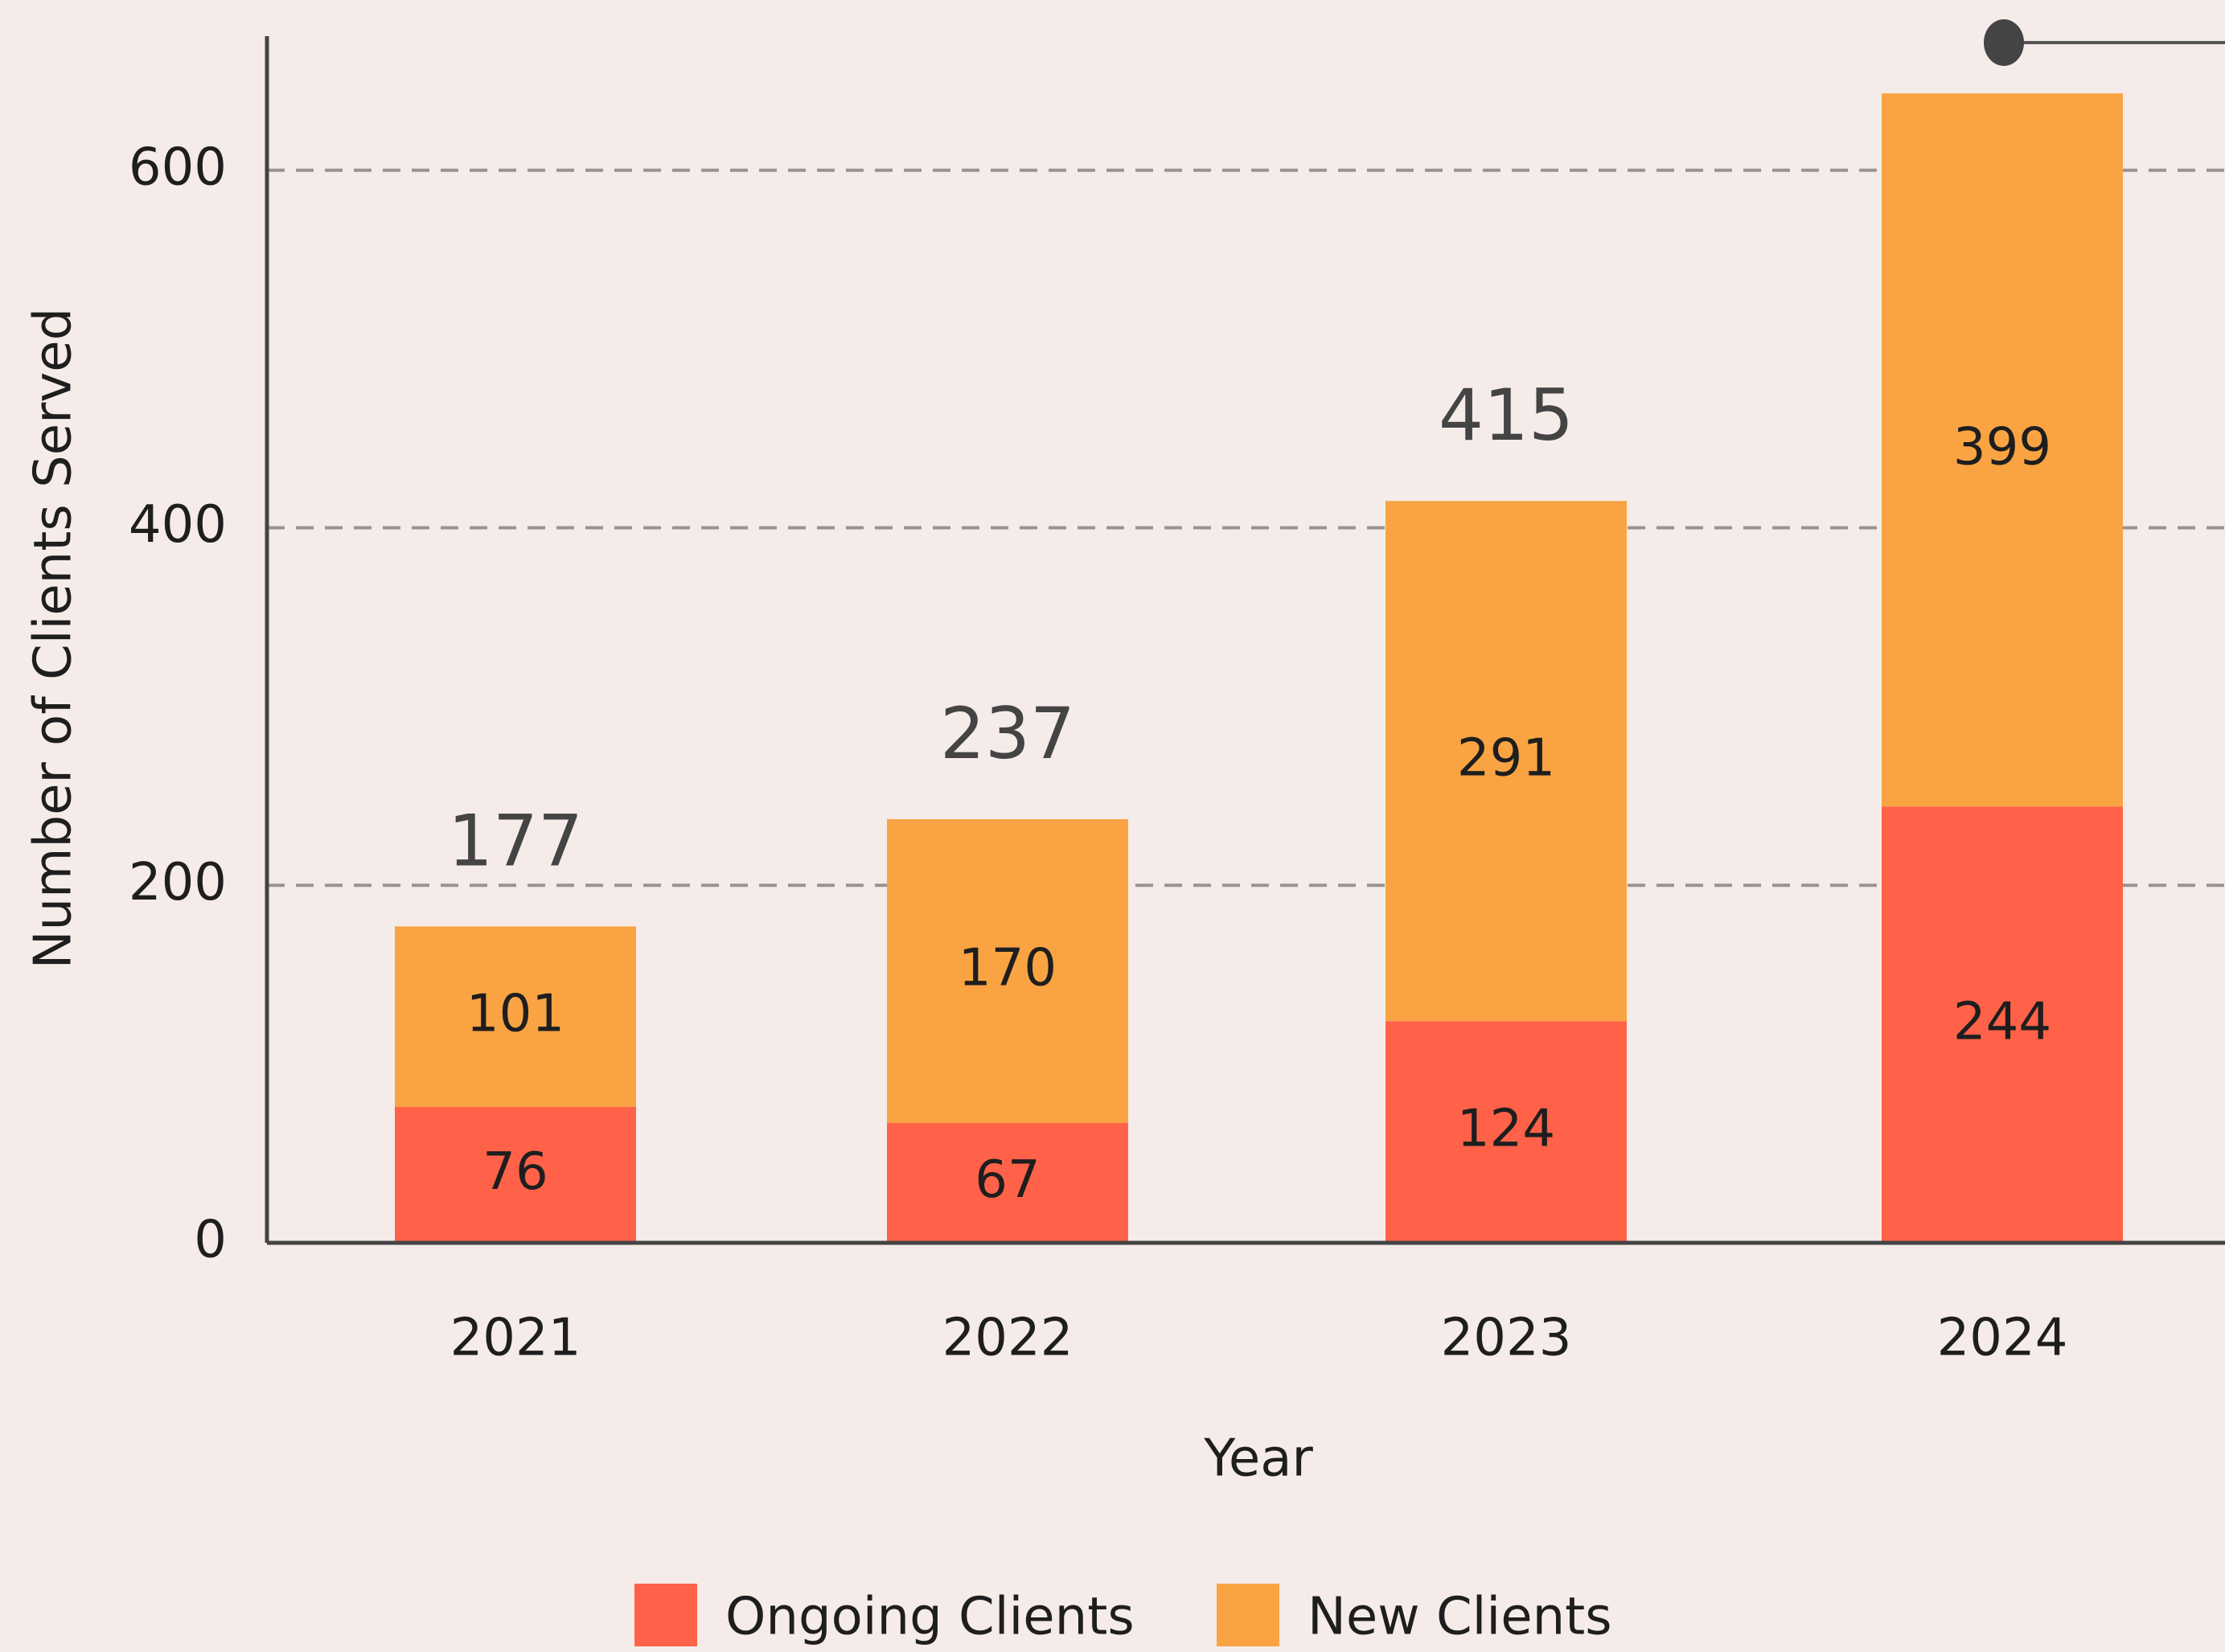 The height and width of the screenshot is (1652, 2225). What do you see at coordinates (515, 1338) in the screenshot?
I see `x-tick-label: 2021` at bounding box center [515, 1338].